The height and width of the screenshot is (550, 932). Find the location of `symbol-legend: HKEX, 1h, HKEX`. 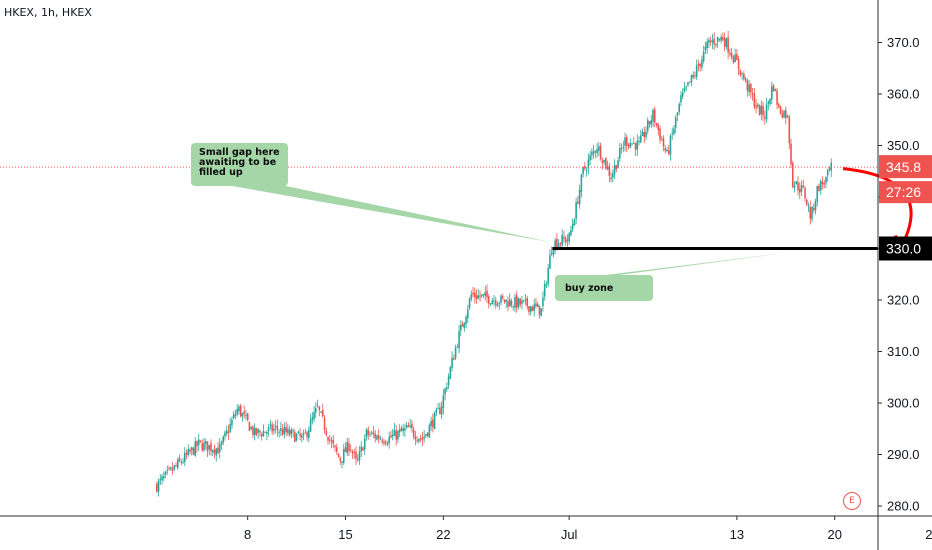

symbol-legend: HKEX, 1h, HKEX is located at coordinates (48, 12).